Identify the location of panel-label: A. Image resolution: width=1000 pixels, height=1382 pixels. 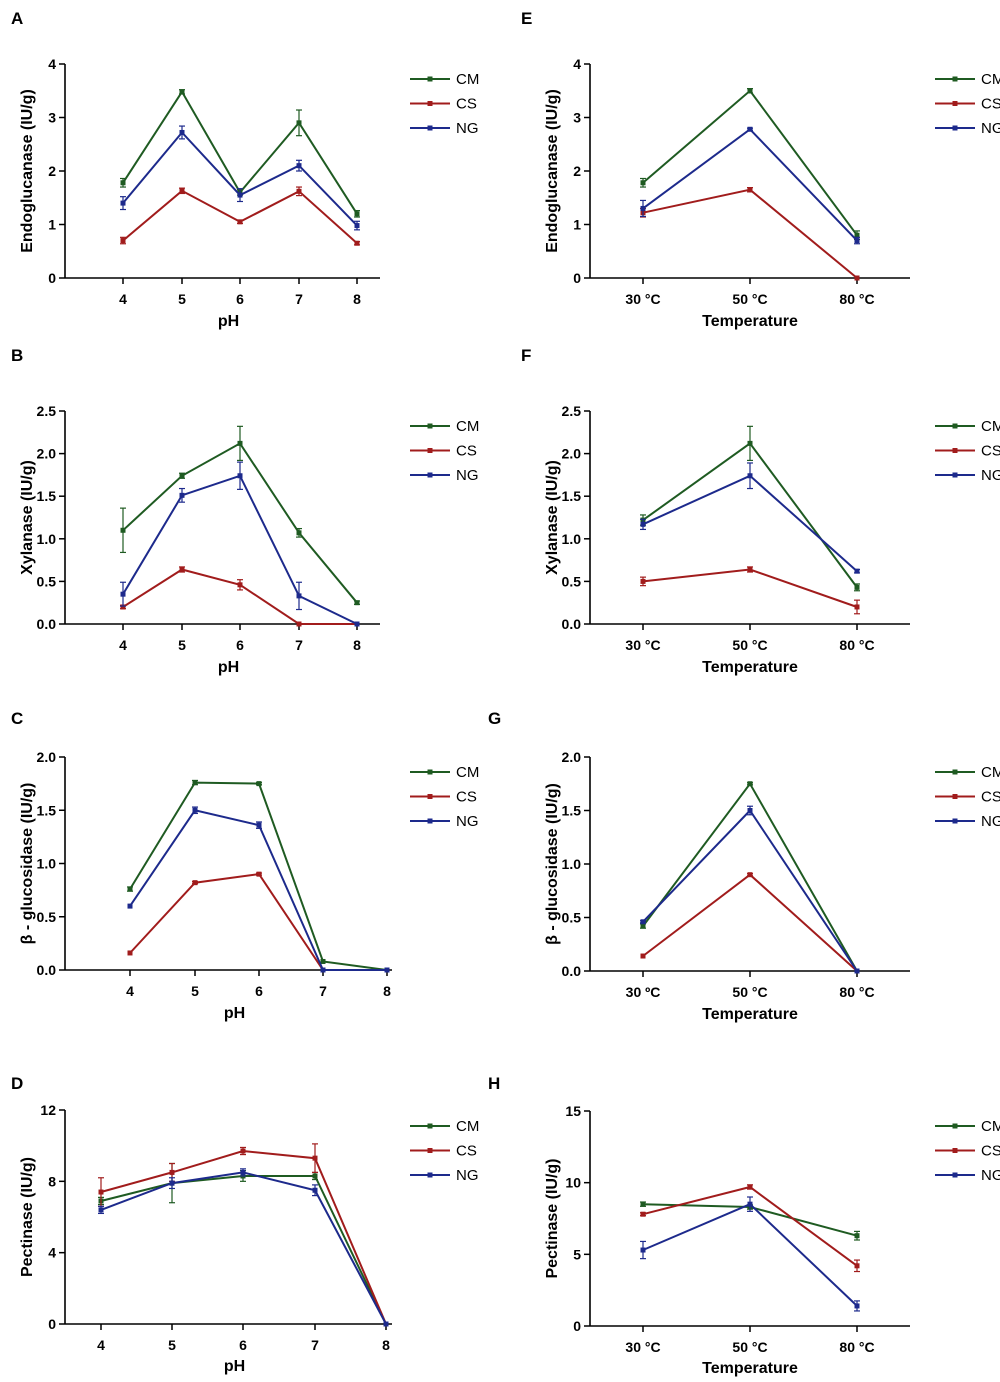
(17, 18).